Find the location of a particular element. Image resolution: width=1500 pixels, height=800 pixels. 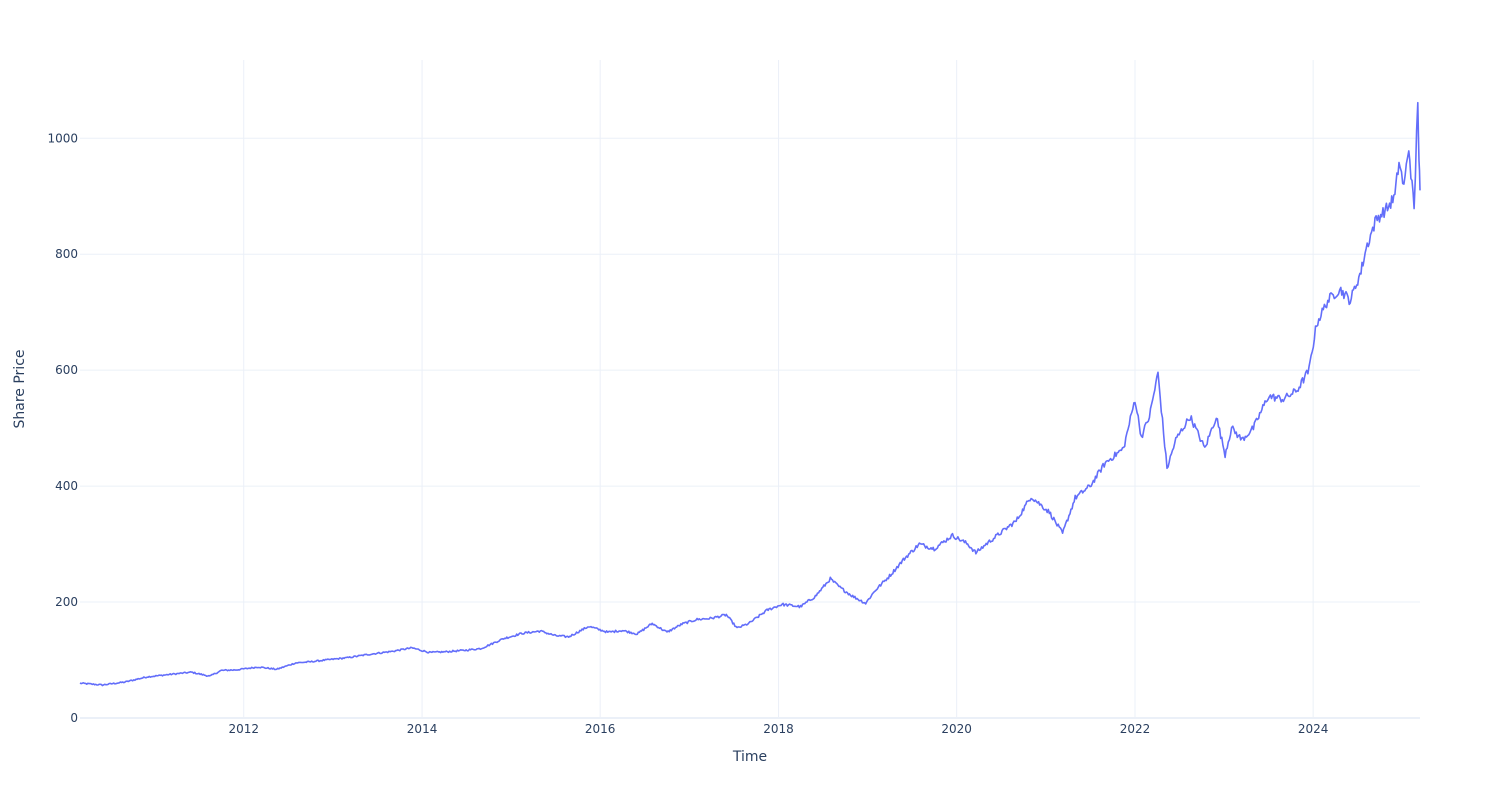

x-tick-label: 2012 is located at coordinates (243, 729).